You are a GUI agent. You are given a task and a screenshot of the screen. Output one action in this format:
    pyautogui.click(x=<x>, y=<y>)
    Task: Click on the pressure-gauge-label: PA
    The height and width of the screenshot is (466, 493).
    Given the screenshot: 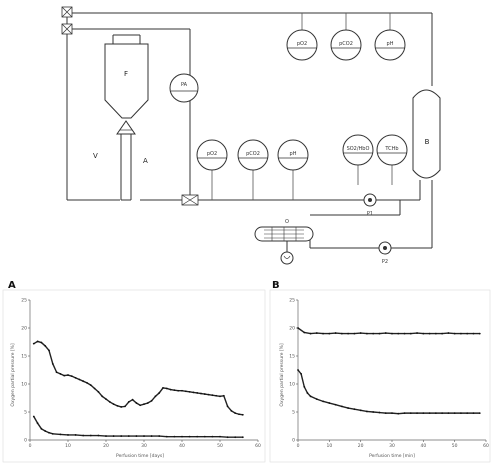 What is the action you would take?
    pyautogui.click(x=184, y=85)
    